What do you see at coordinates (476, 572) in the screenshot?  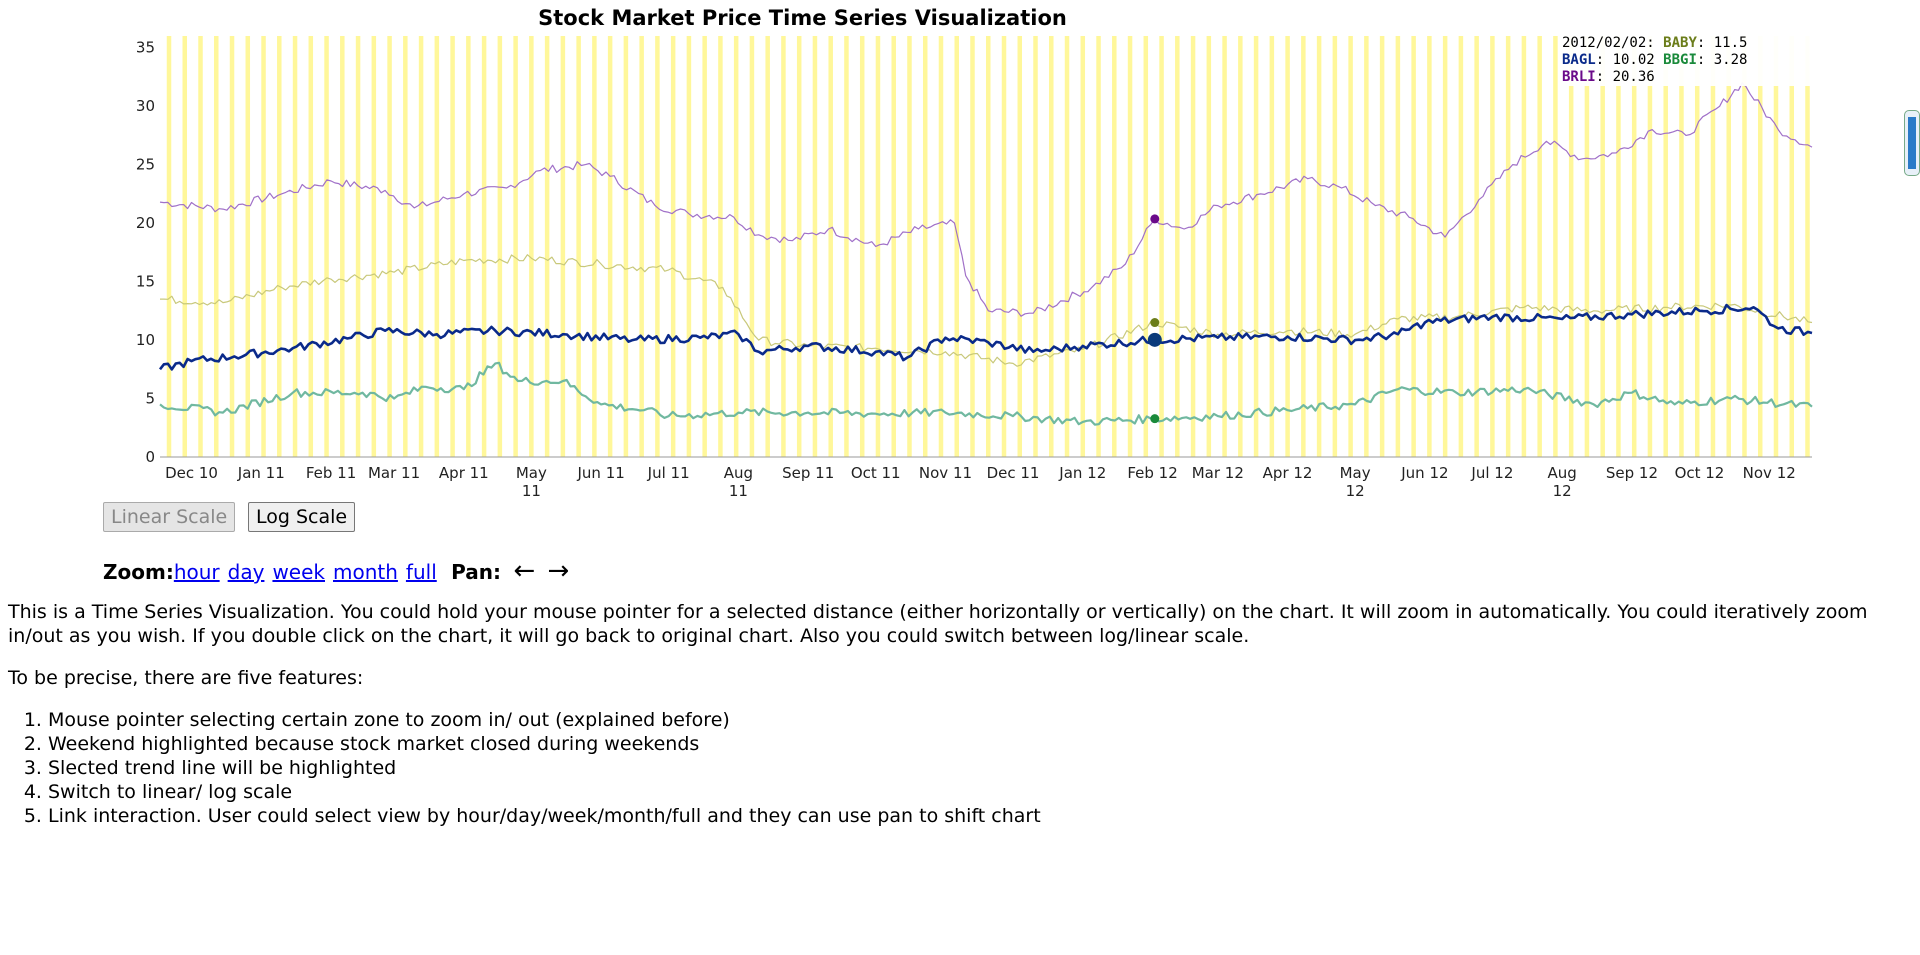 I see `pan-label: Pan:` at bounding box center [476, 572].